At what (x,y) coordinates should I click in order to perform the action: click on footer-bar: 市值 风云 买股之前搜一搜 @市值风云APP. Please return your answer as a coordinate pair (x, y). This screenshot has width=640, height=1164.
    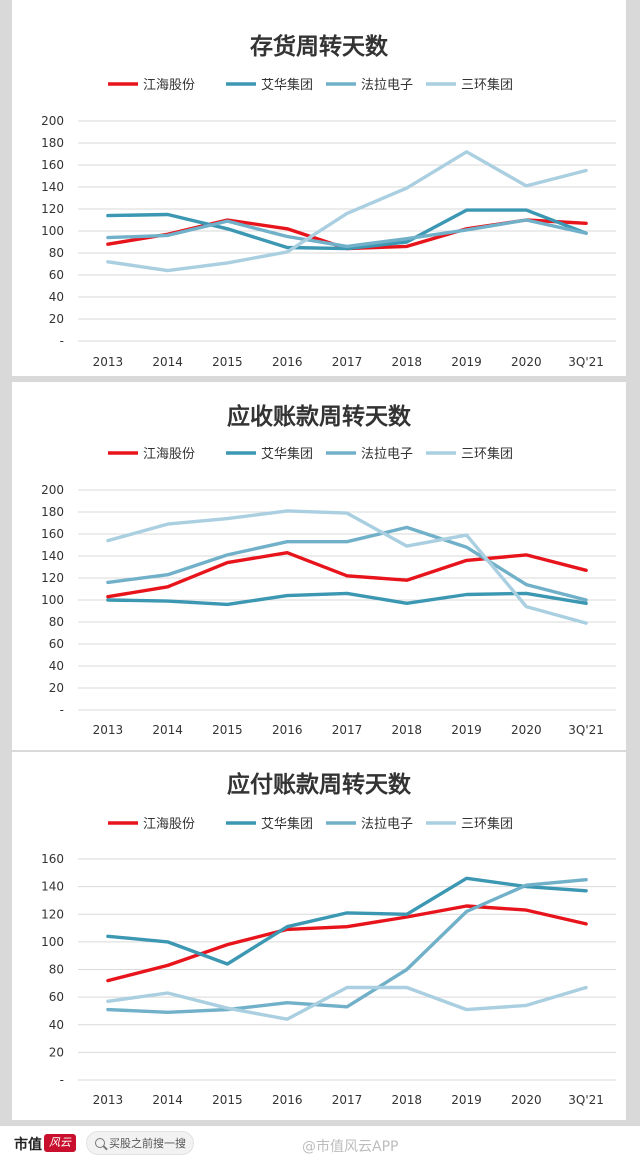
    Looking at the image, I should click on (320, 1145).